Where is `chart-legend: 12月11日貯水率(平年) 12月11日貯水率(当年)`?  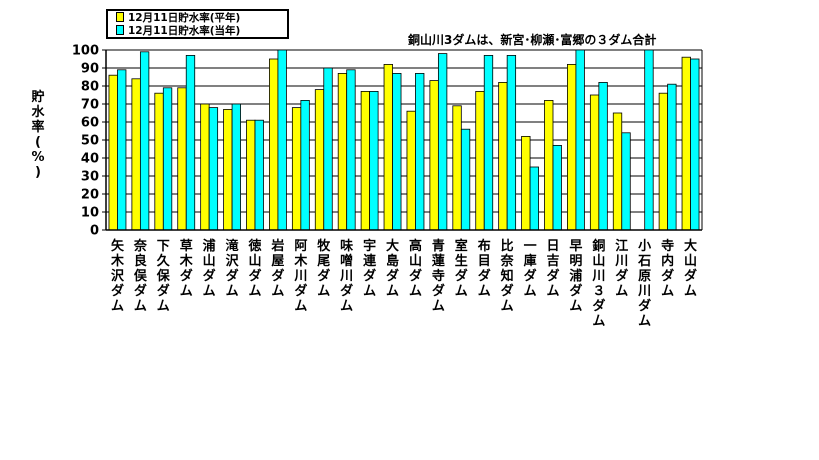
chart-legend: 12月11日貯水率(平年) 12月11日貯水率(当年) is located at coordinates (197, 24).